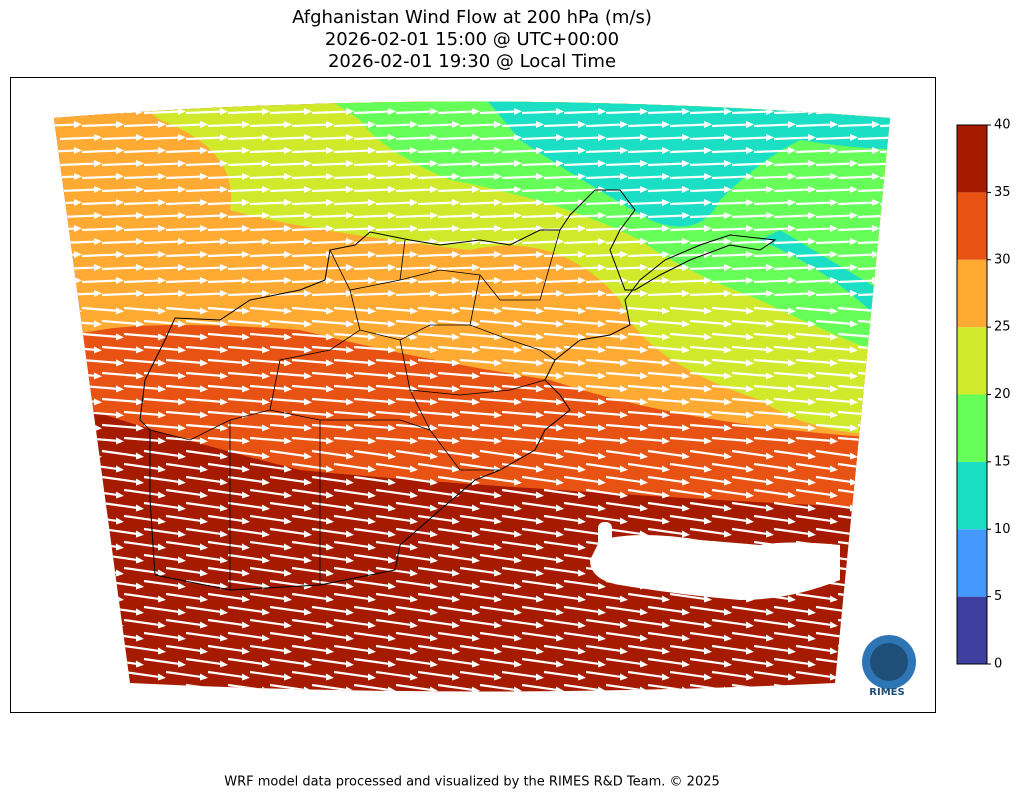  I want to click on title-line: 2026-02-01 19:30 @ Local Time, so click(472, 61).